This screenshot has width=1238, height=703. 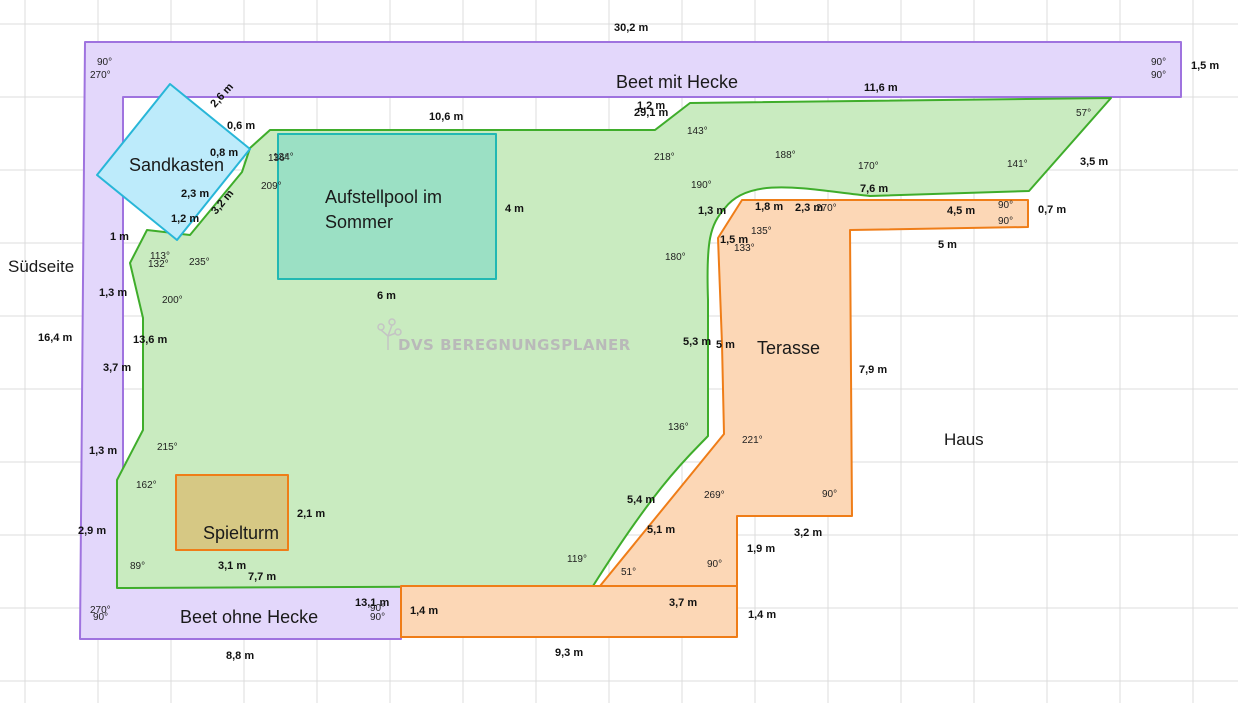 What do you see at coordinates (241, 533) in the screenshot?
I see `label-spielturm: Spielturm` at bounding box center [241, 533].